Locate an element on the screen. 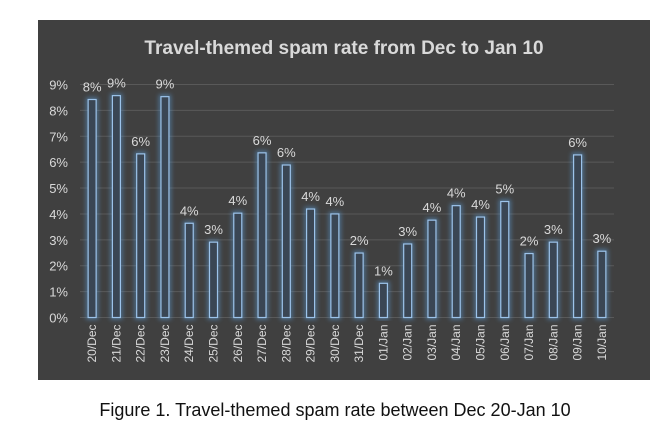 This screenshot has height=435, width=670. y-tick-label: 6% is located at coordinates (58, 162).